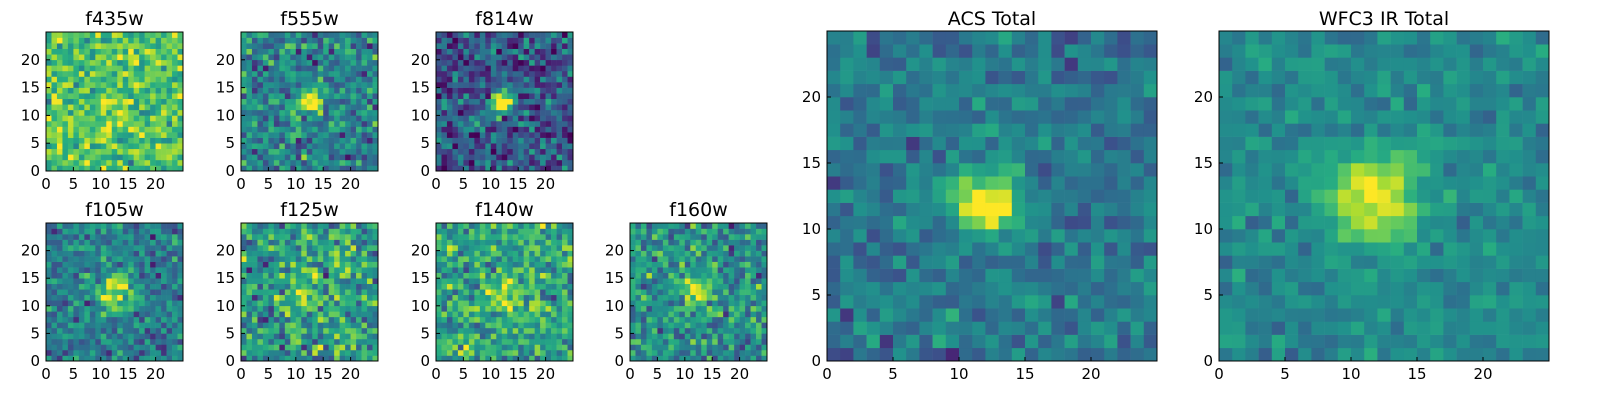  I want to click on x-tick-label: 5, so click(464, 184).